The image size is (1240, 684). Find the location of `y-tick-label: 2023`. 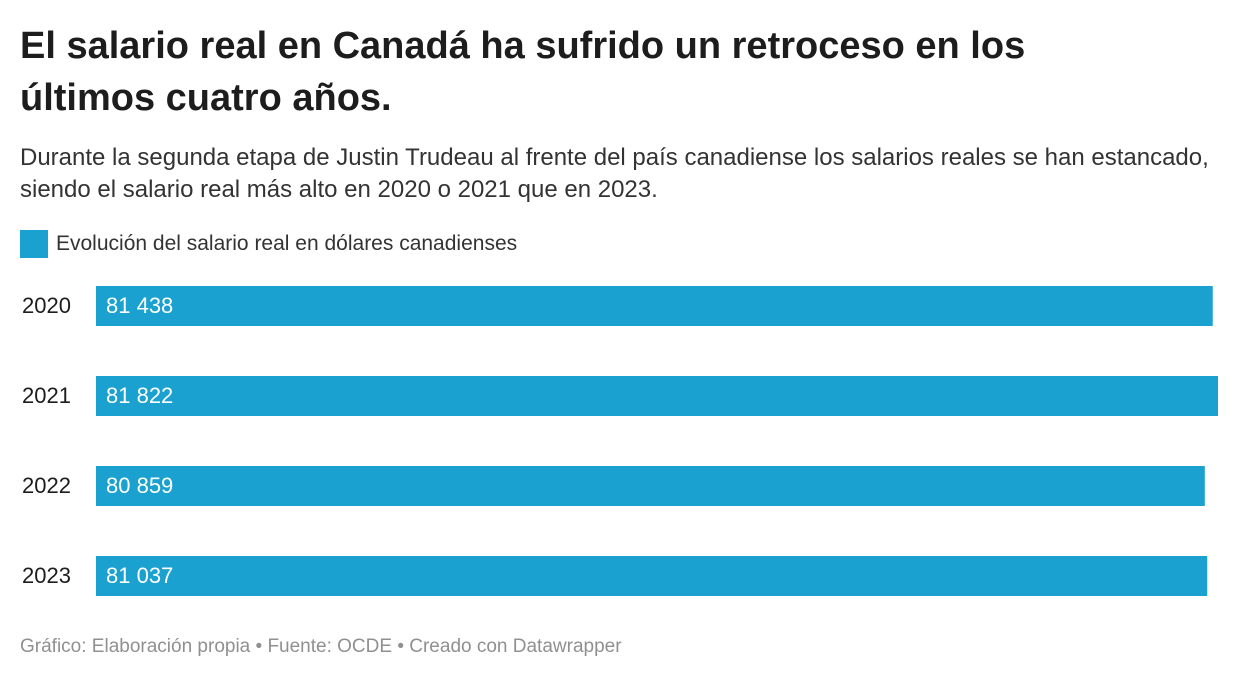

y-tick-label: 2023 is located at coordinates (46, 575).